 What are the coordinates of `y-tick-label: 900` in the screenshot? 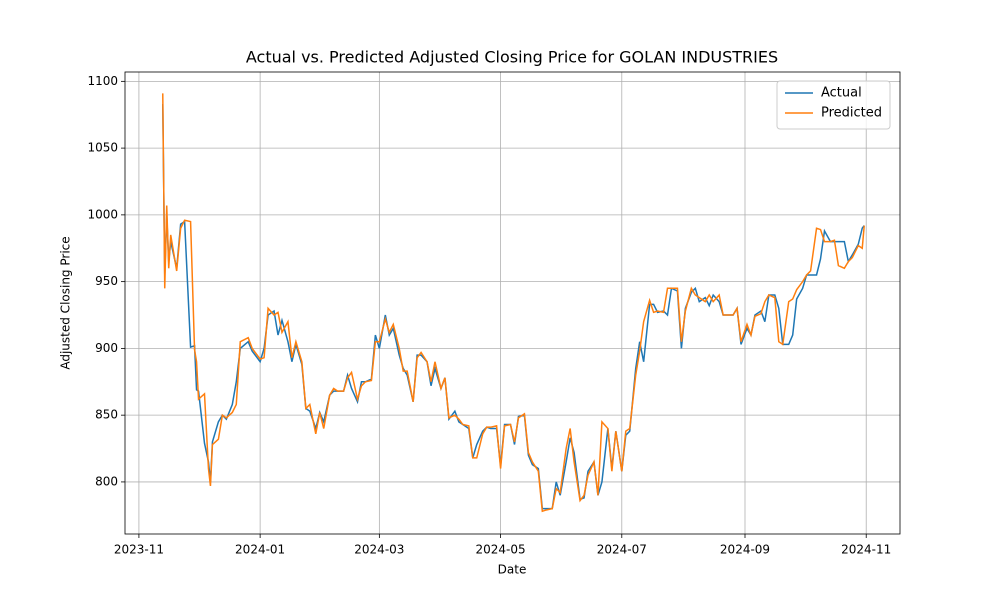 It's located at (106, 348).